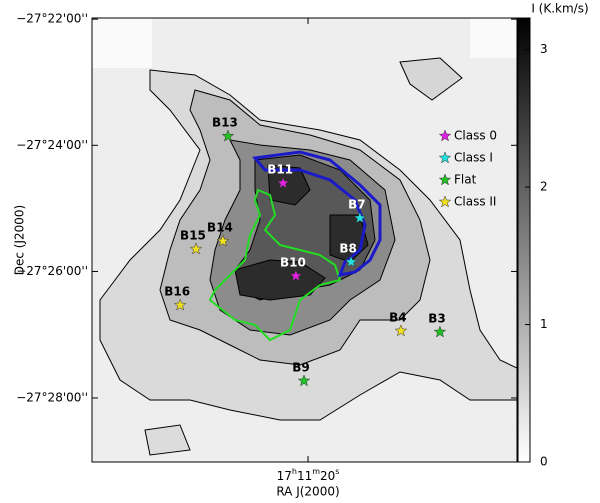 This screenshot has width=600, height=503. What do you see at coordinates (225, 123) in the screenshot?
I see `source-label: B13` at bounding box center [225, 123].